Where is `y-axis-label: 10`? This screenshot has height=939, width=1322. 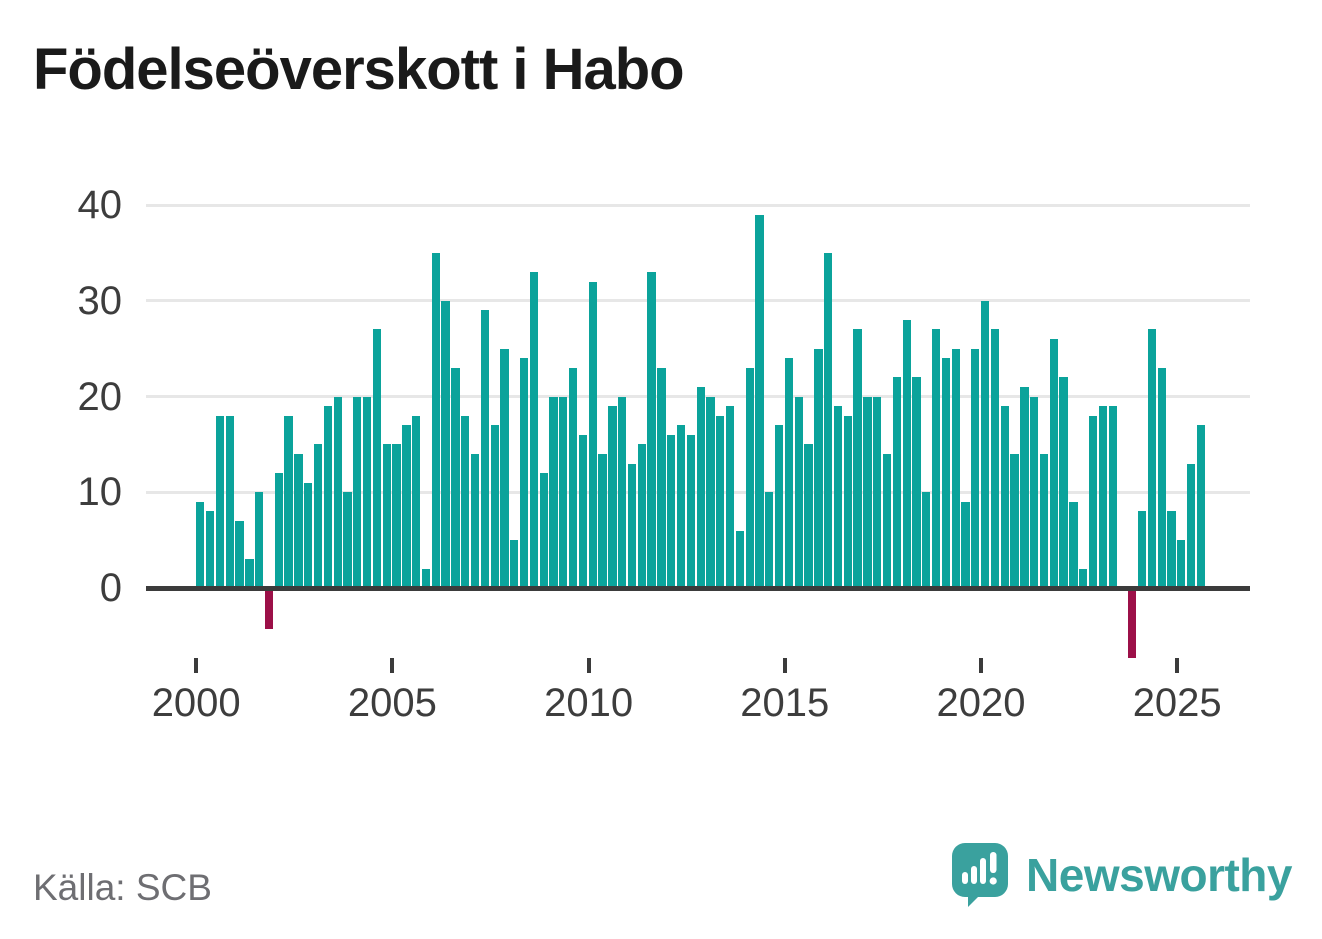 y-axis-label: 10 is located at coordinates (100, 492).